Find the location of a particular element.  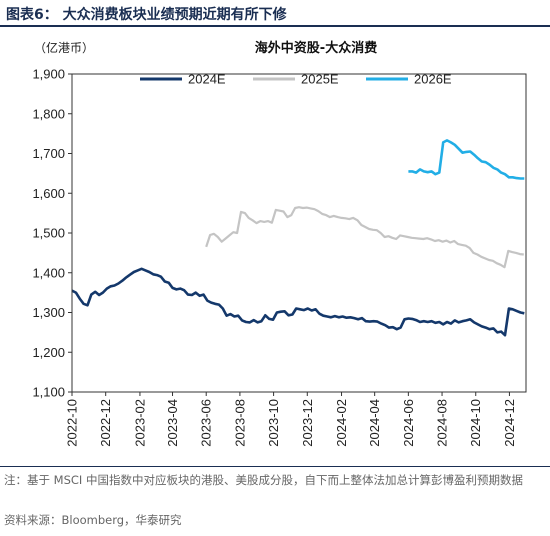

footer-divider is located at coordinates (275, 466).